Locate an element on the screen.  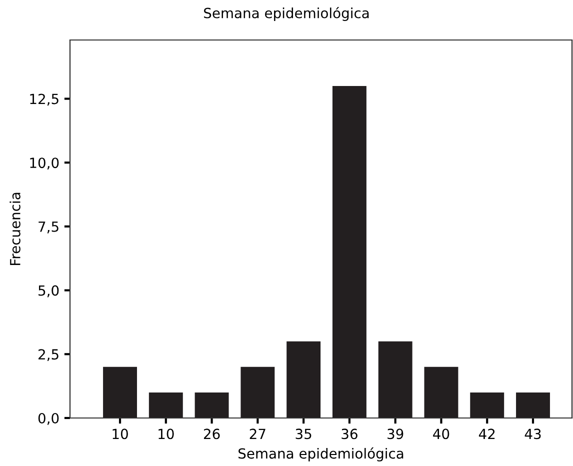
x-tick-label: 39 is located at coordinates (396, 434).